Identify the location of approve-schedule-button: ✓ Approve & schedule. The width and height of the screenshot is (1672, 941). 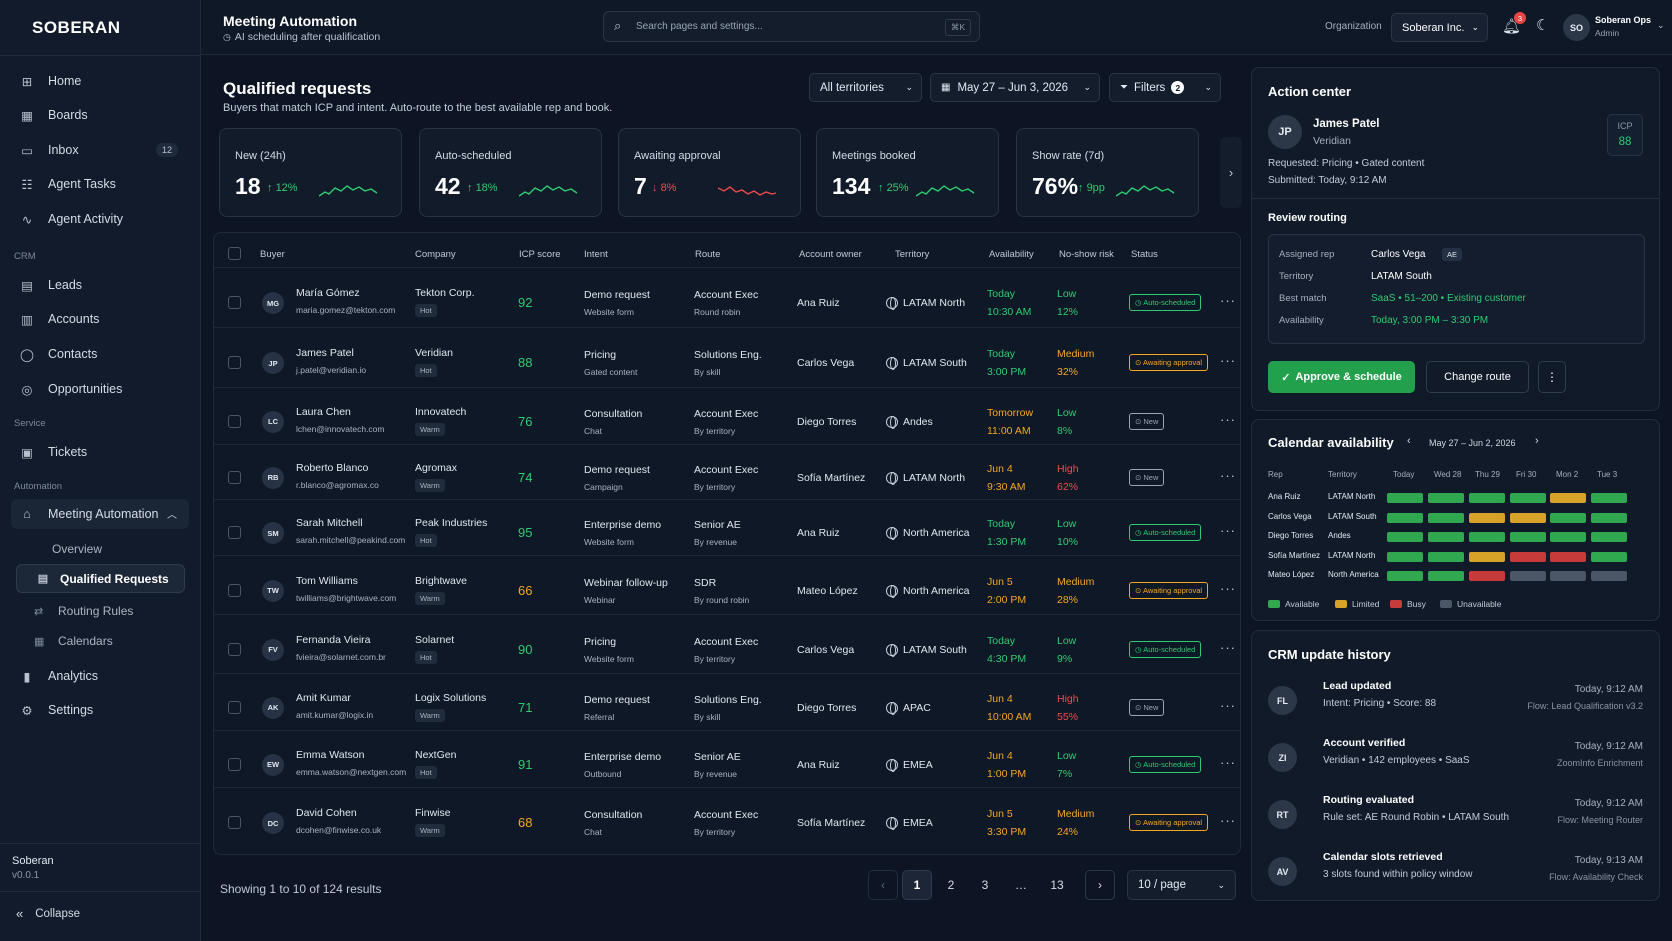
(1341, 377).